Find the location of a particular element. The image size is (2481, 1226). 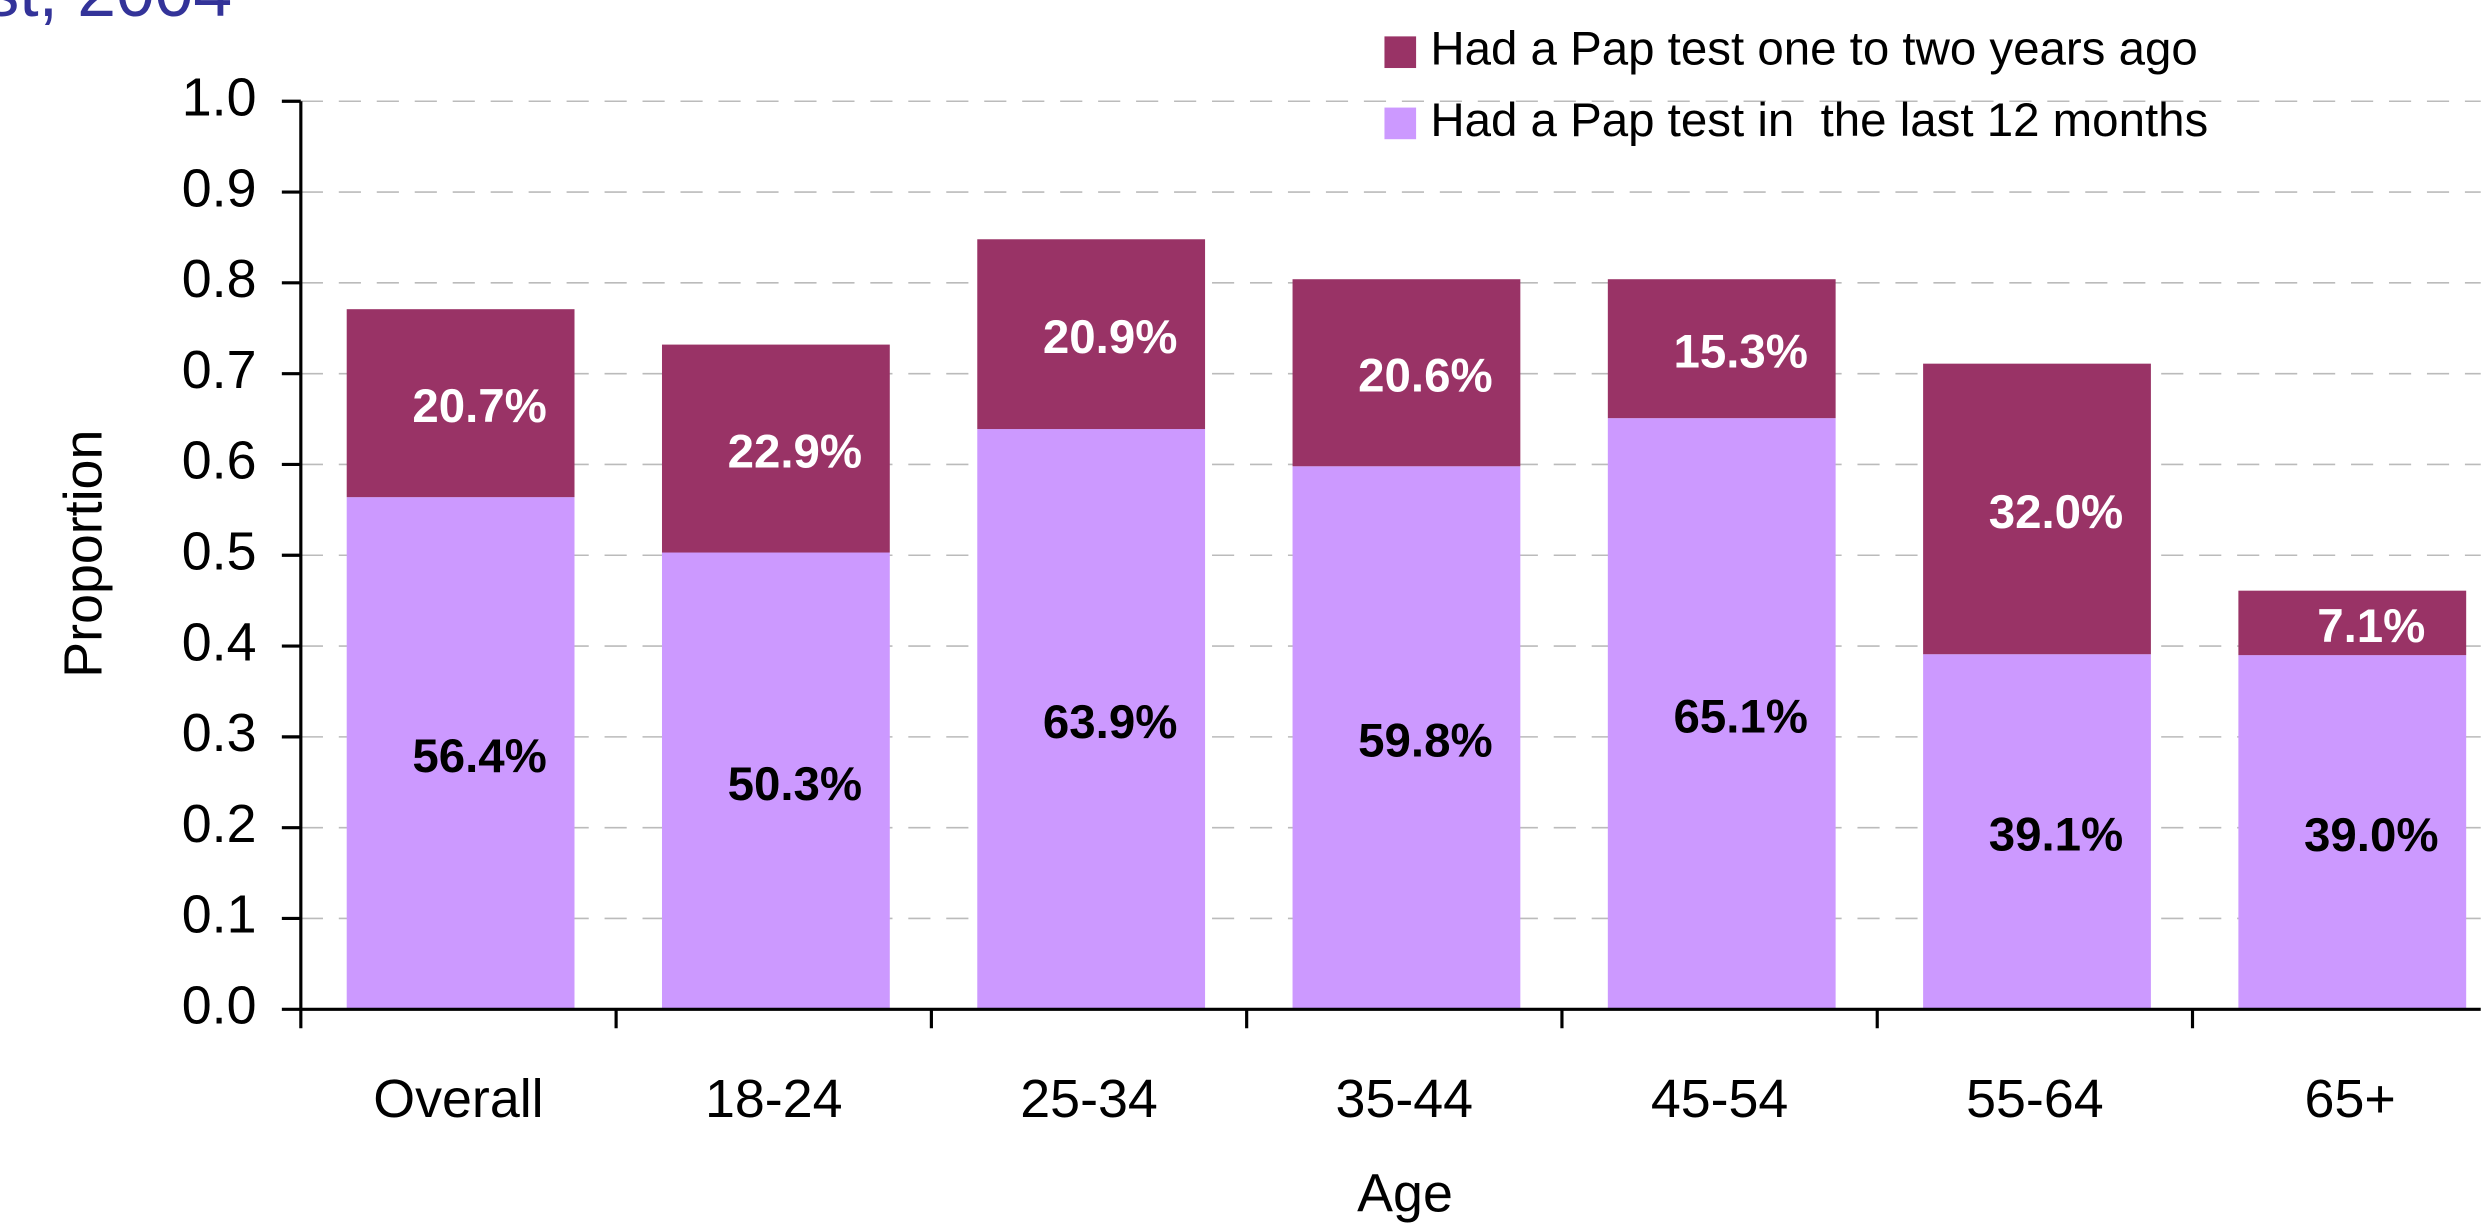

legend-label: Had a Pap test one to two years ago is located at coordinates (1813, 49).